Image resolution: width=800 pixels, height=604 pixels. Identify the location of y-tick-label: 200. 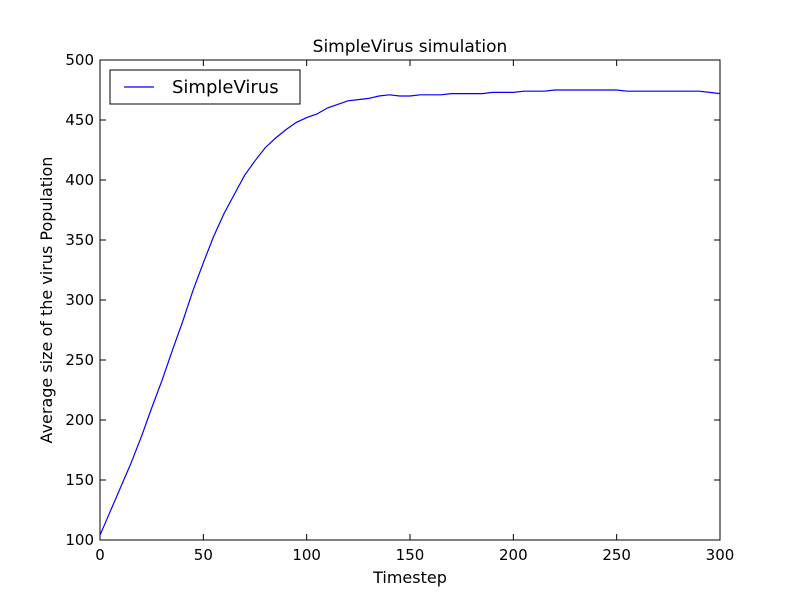
(79, 420).